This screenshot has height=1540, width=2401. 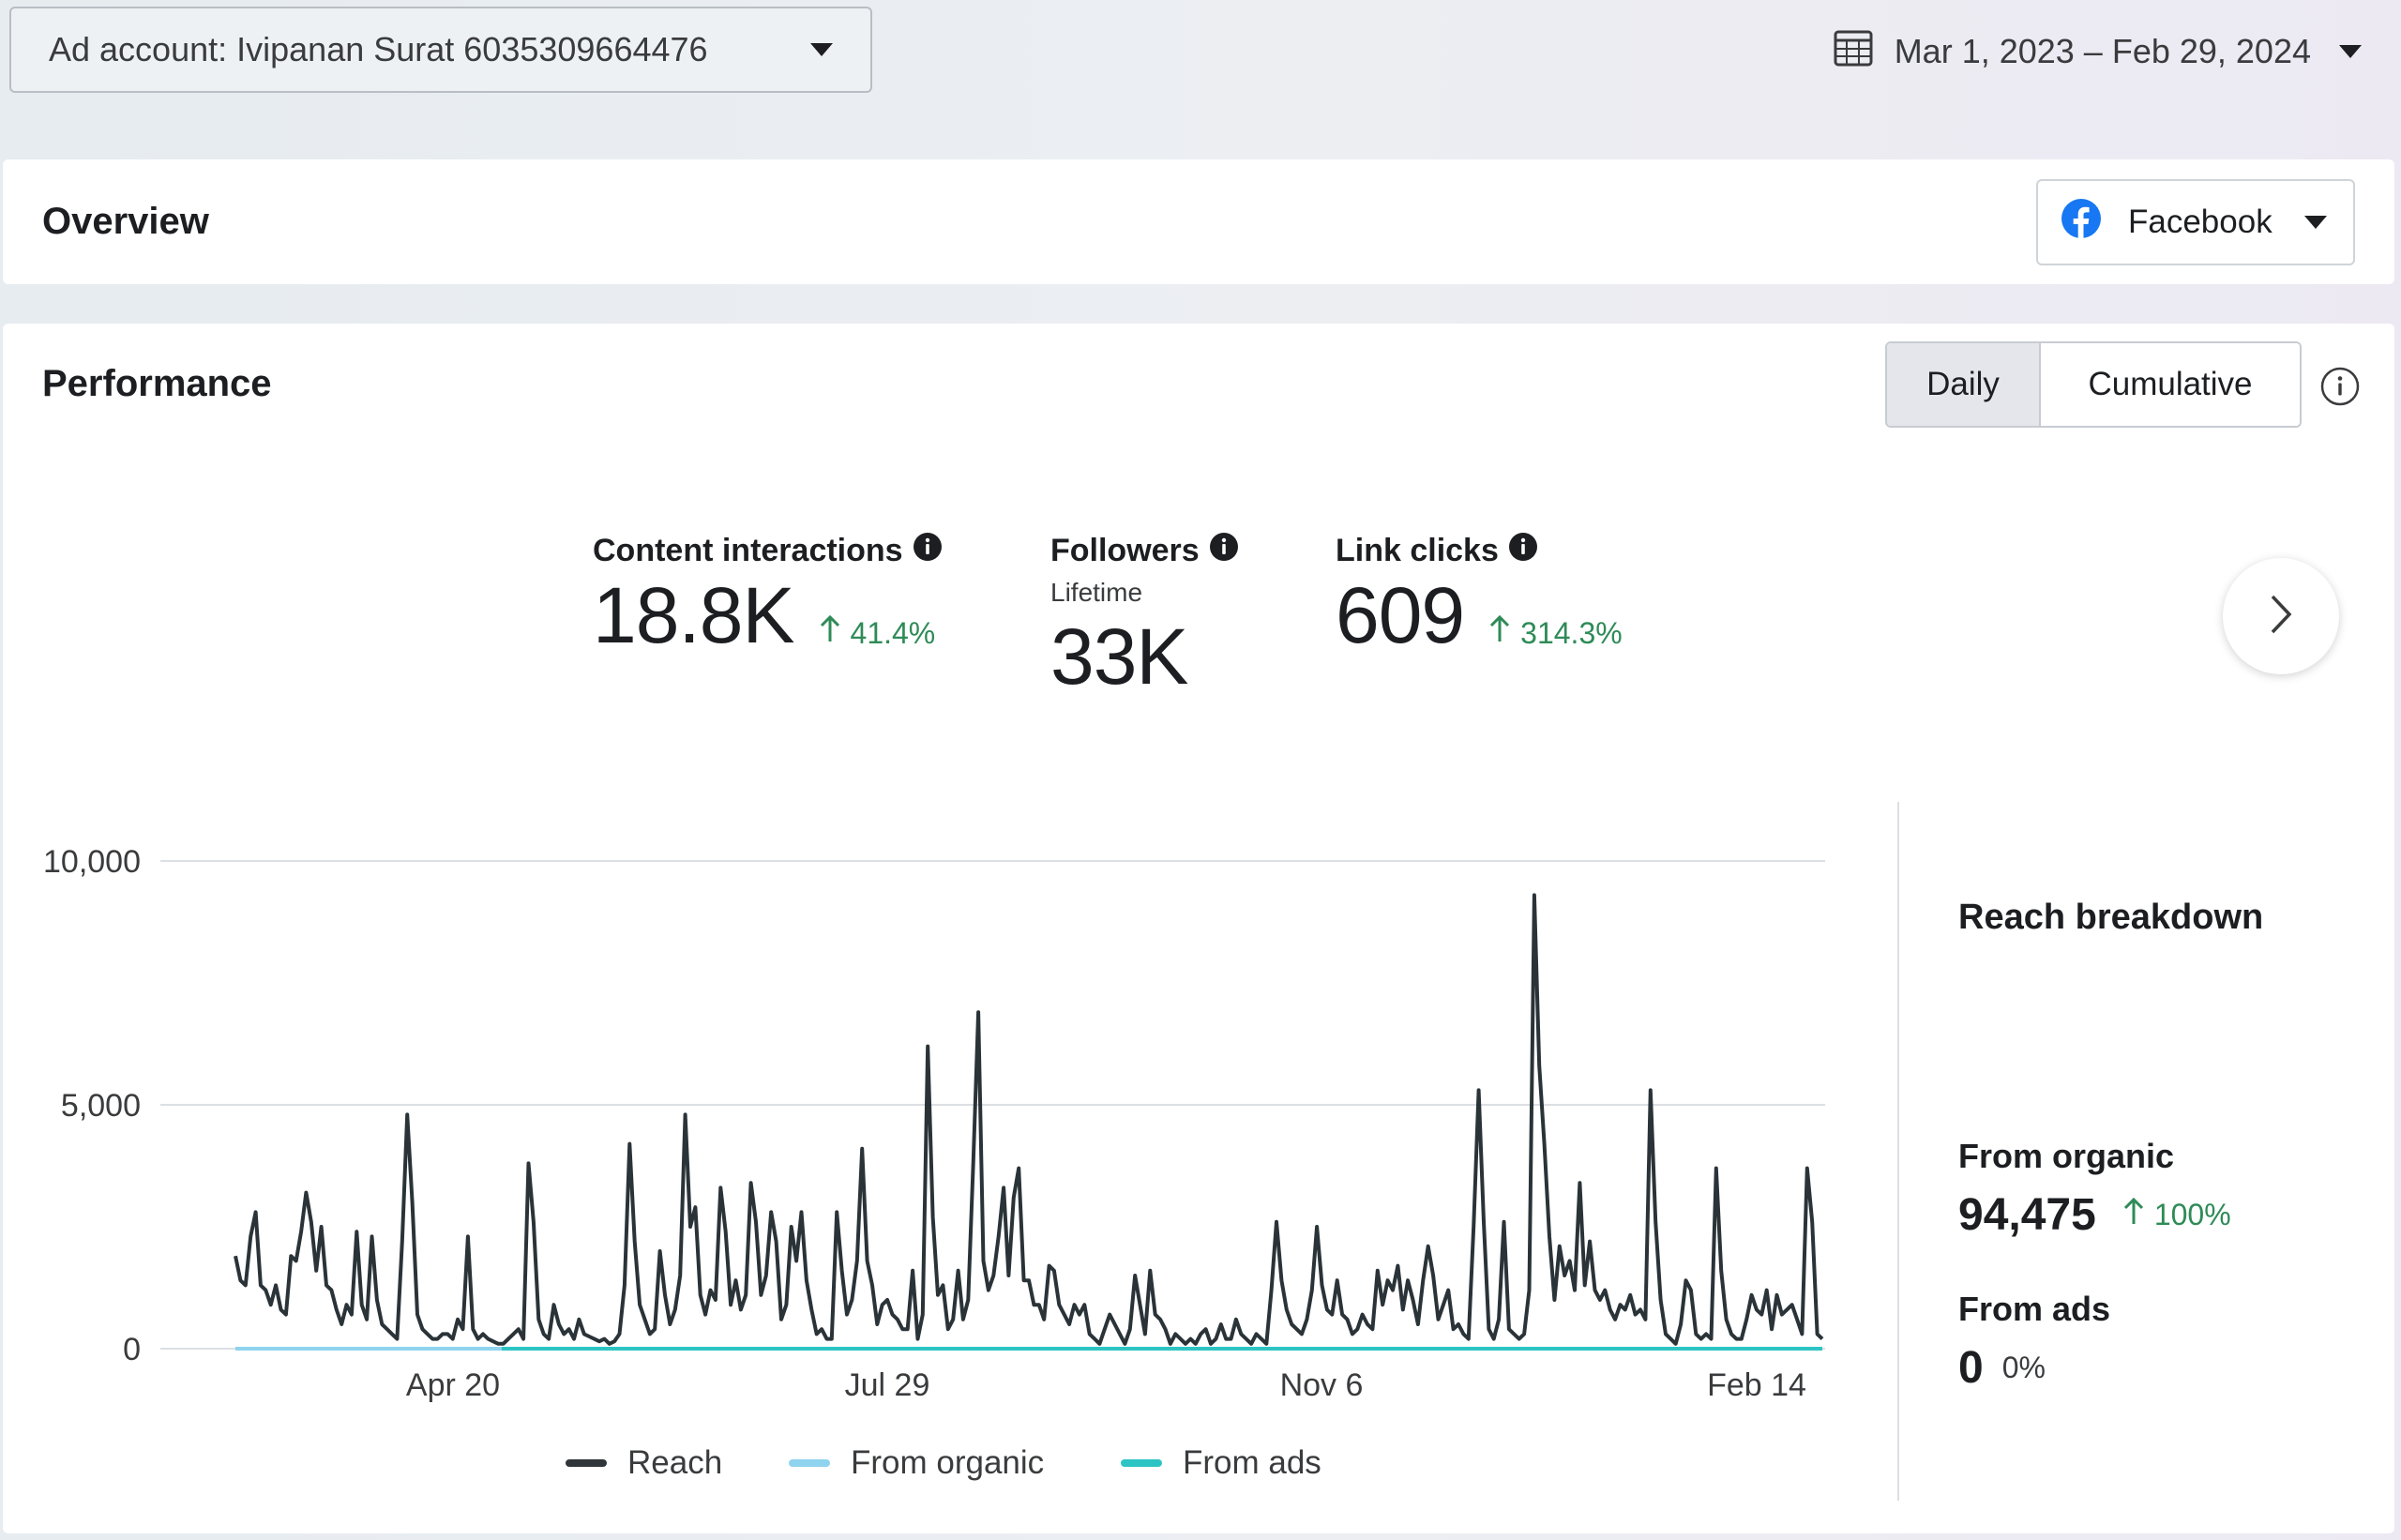 What do you see at coordinates (132, 1349) in the screenshot?
I see `y-tick-label: 0` at bounding box center [132, 1349].